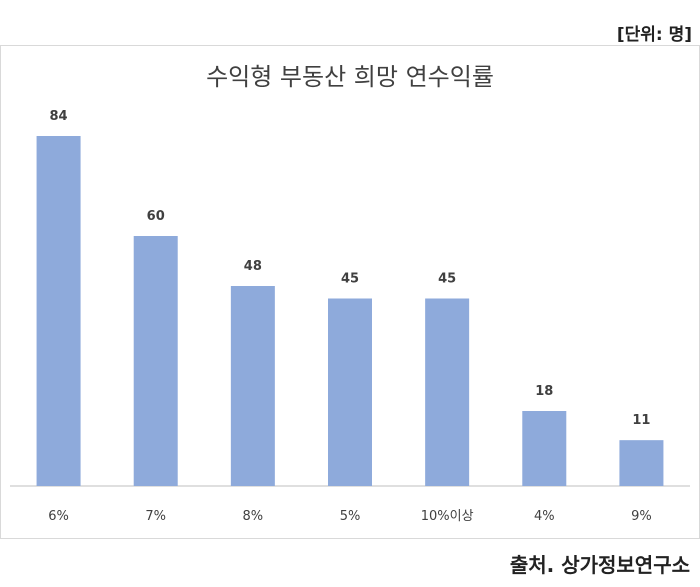 The width and height of the screenshot is (700, 587). Describe the element at coordinates (544, 391) in the screenshot. I see `data-label: 18` at that location.